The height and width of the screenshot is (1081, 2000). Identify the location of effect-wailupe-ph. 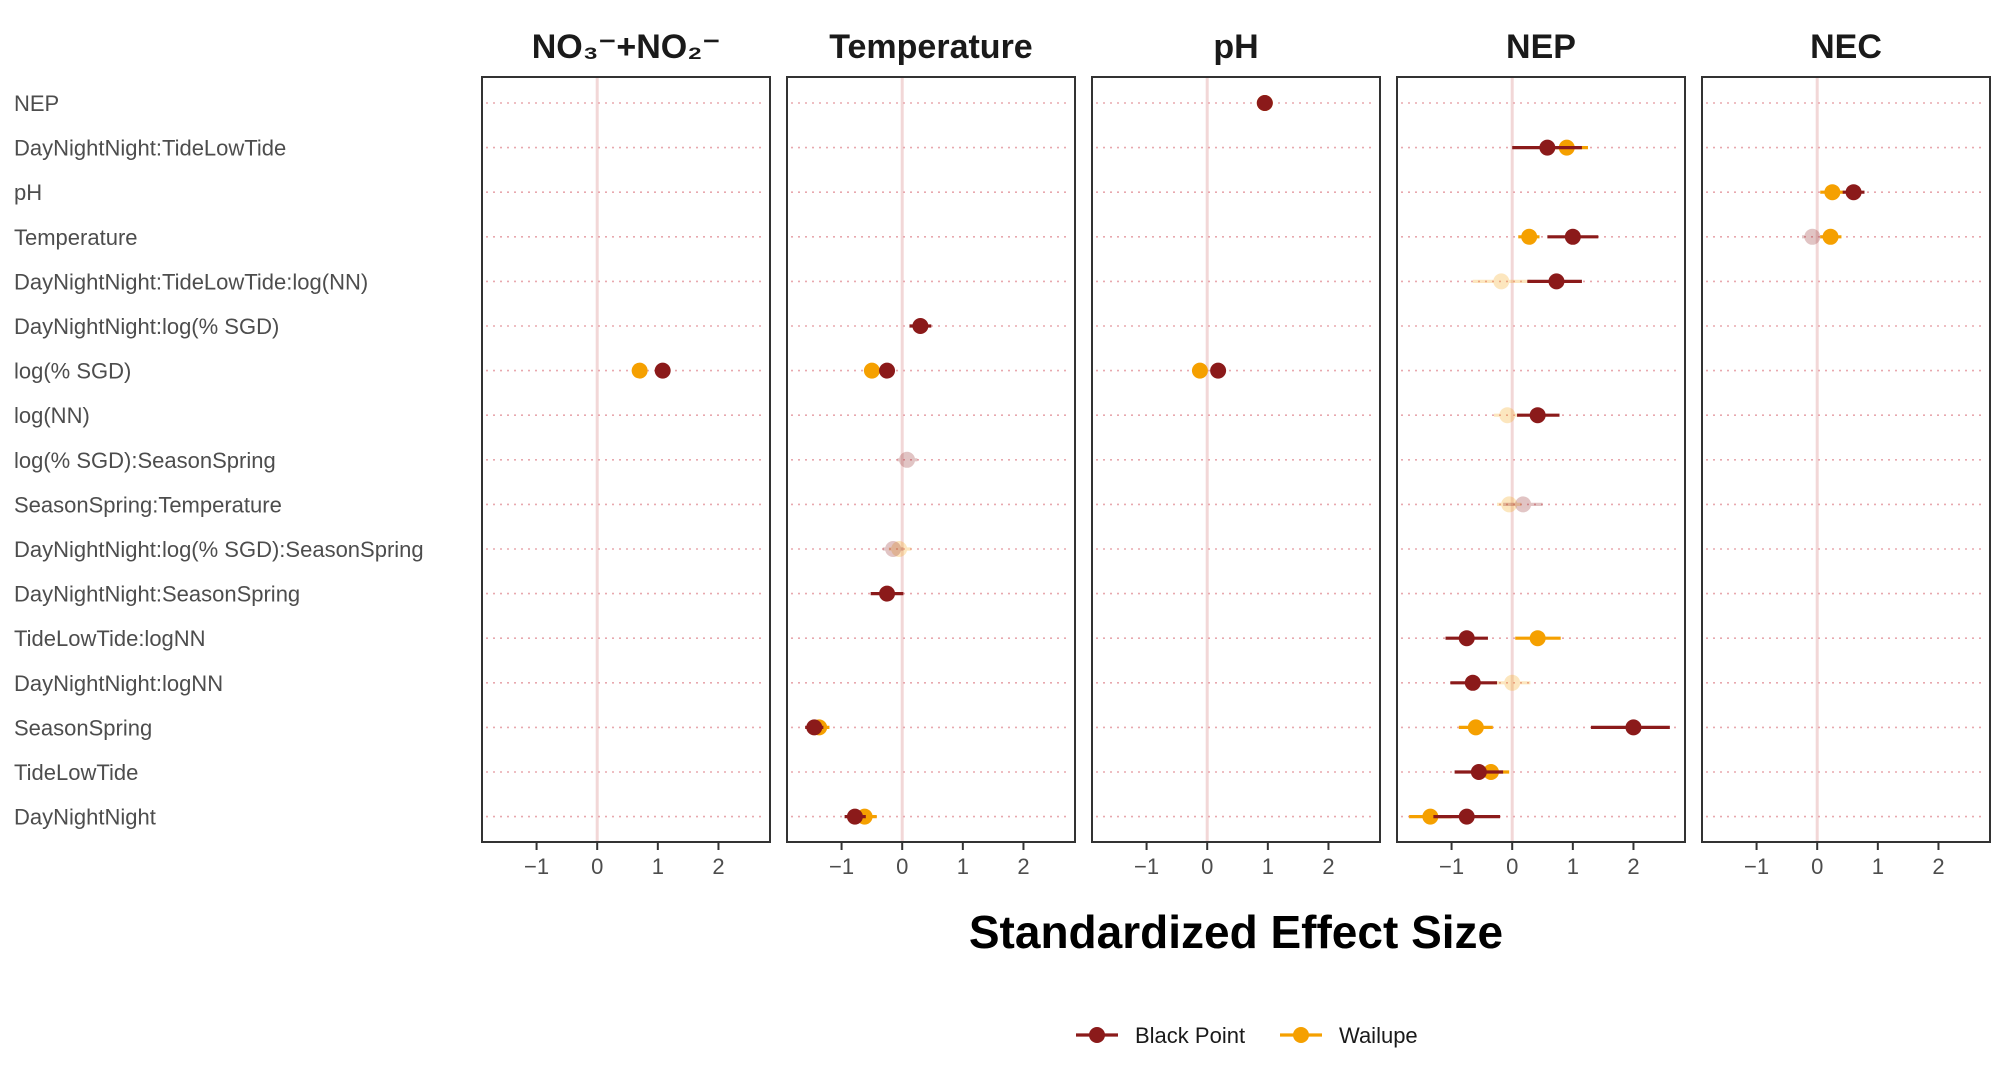
(1832, 192).